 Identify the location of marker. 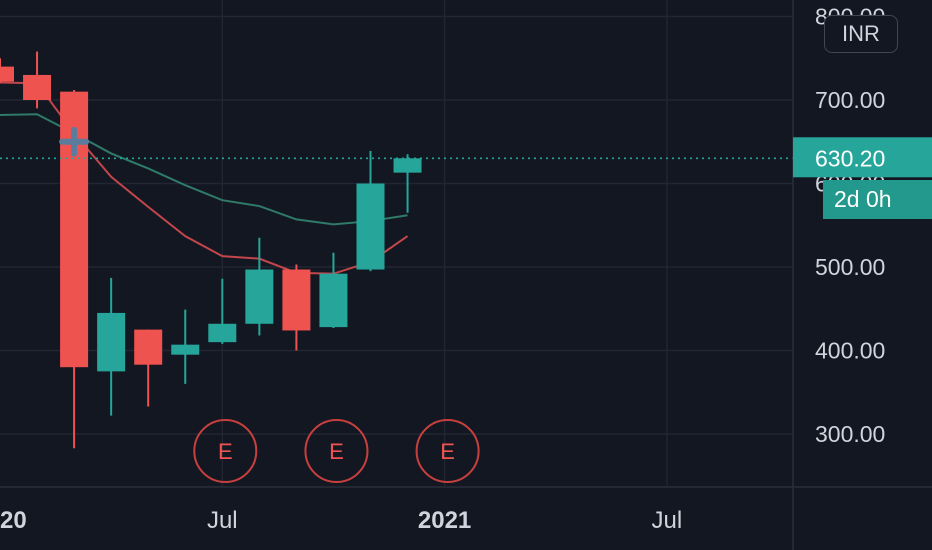
(74, 141).